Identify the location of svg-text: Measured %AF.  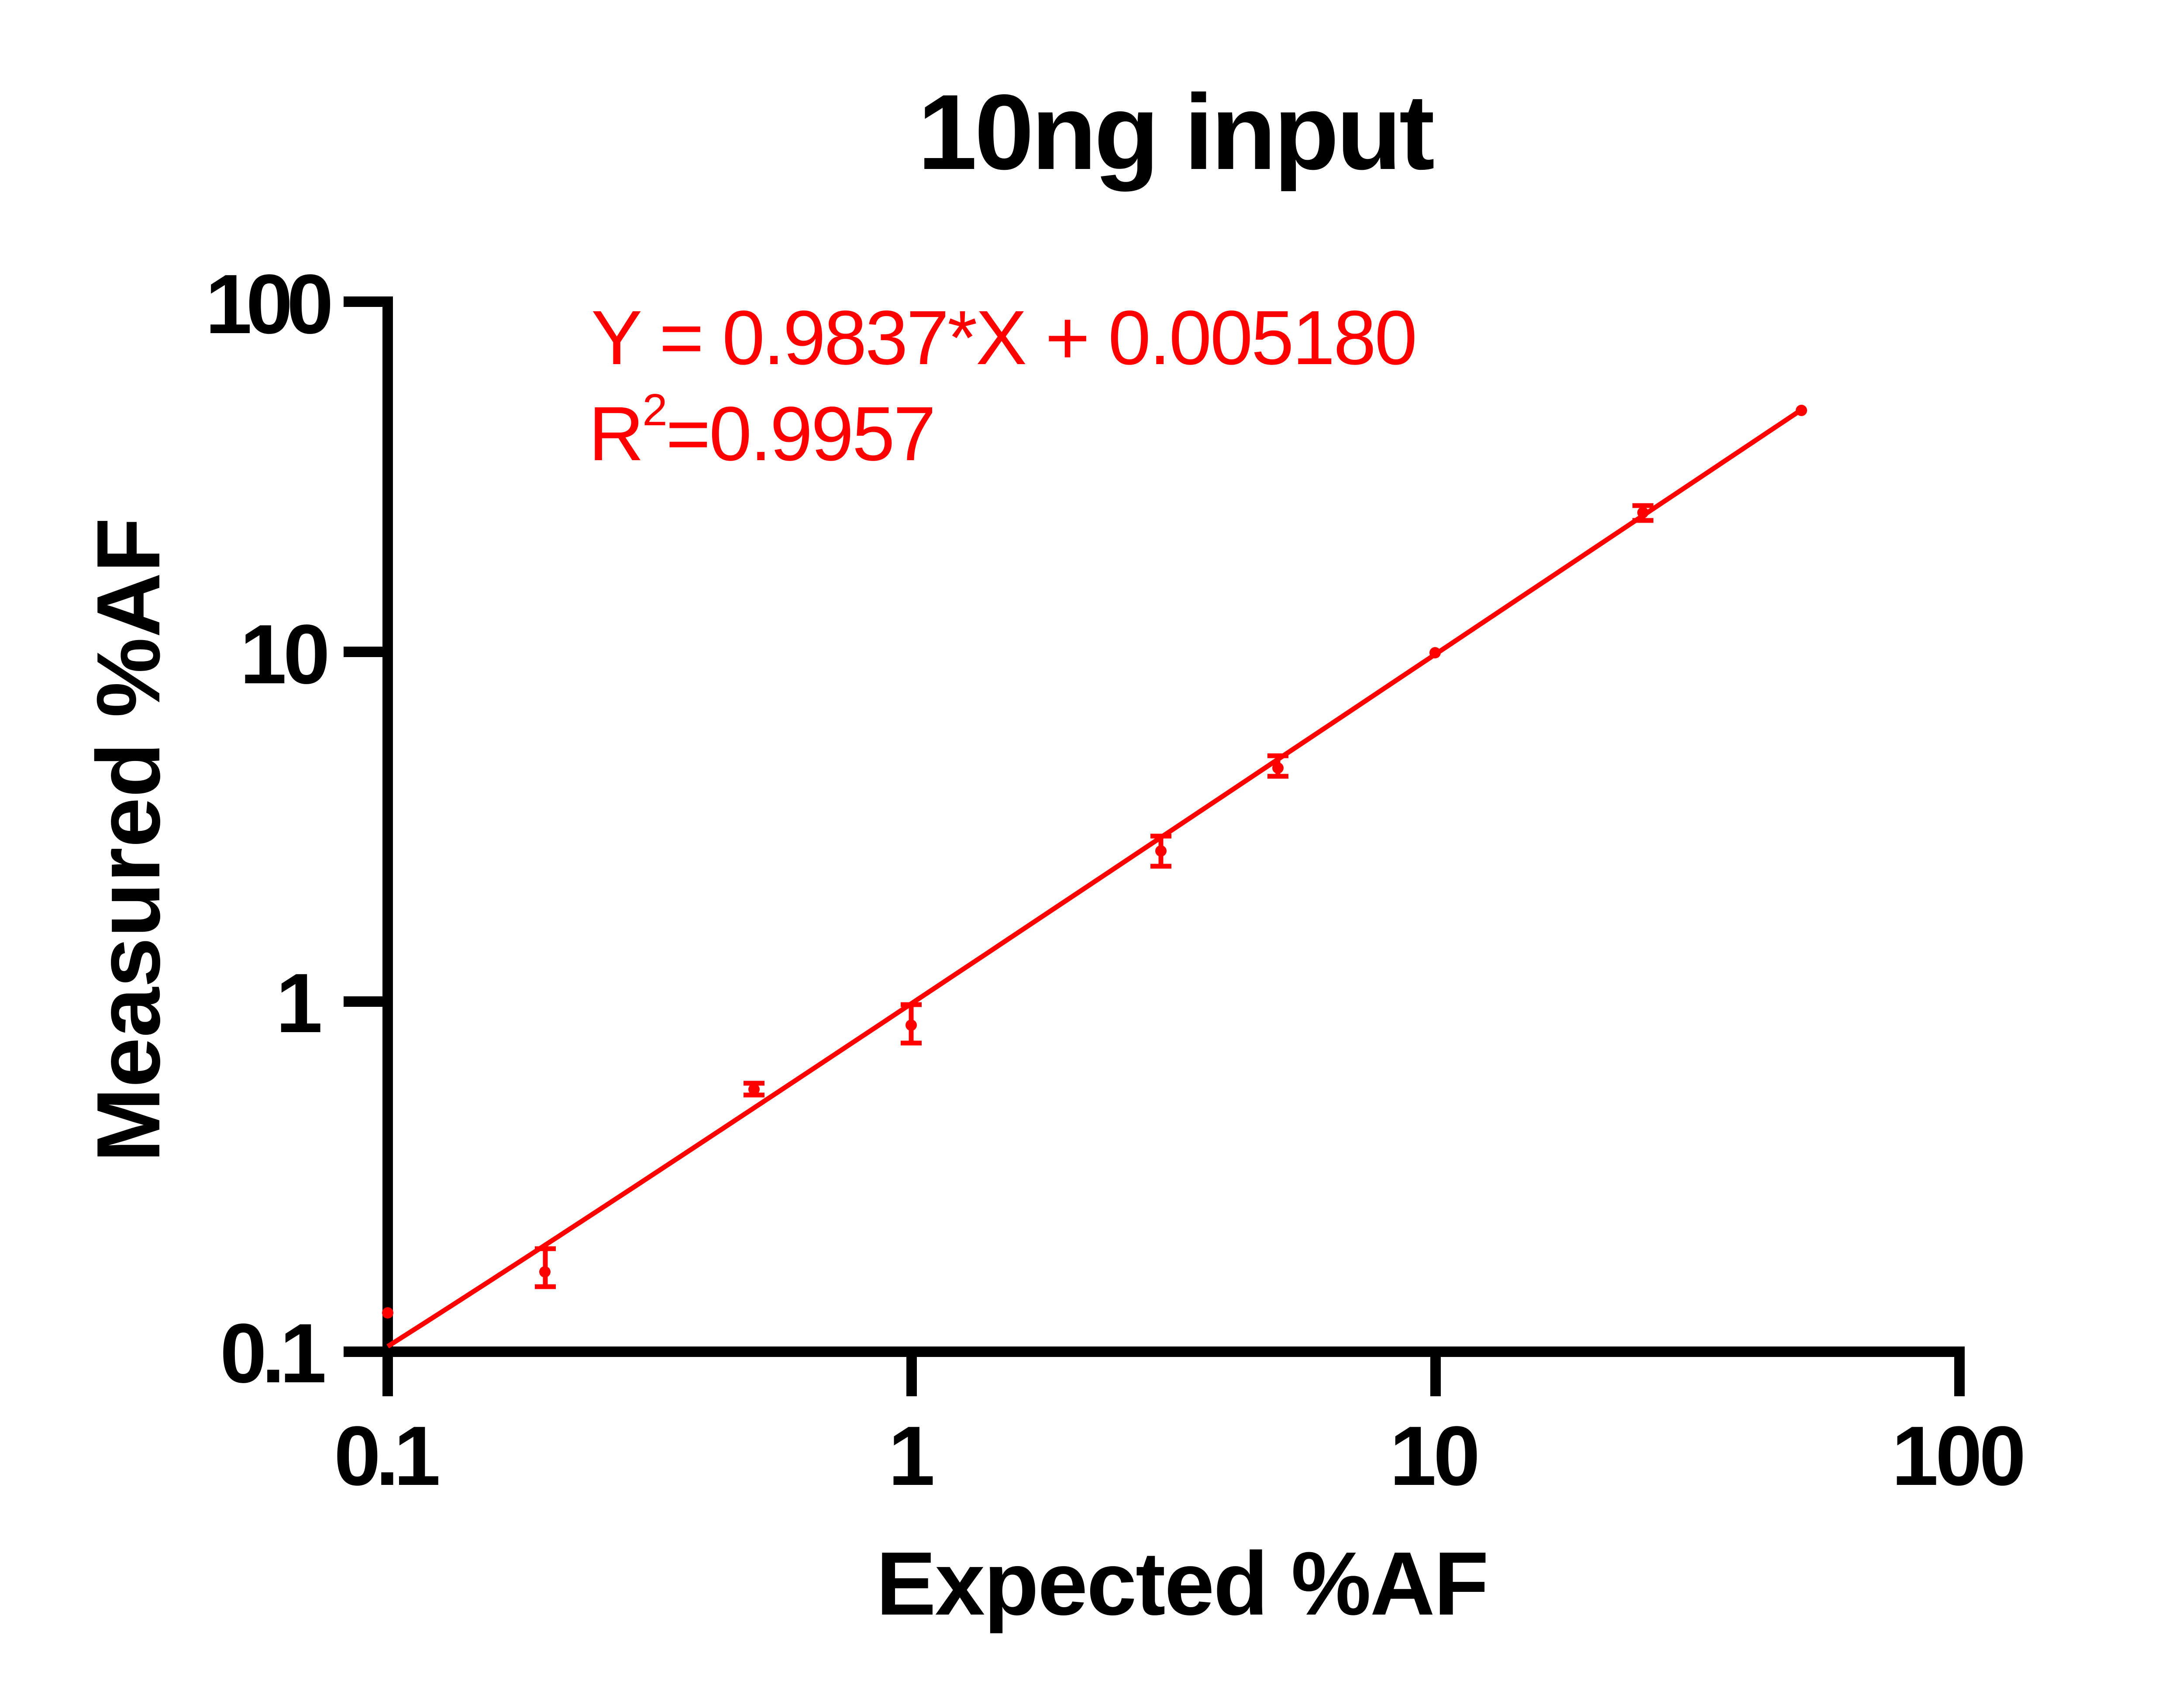
(128, 840).